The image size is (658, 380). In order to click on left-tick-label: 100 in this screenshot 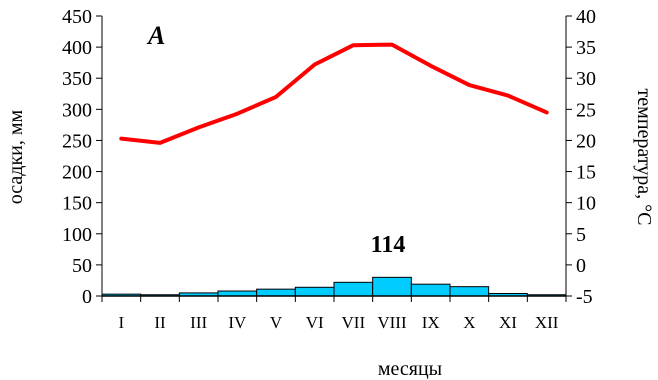, I will do `click(77, 235)`.